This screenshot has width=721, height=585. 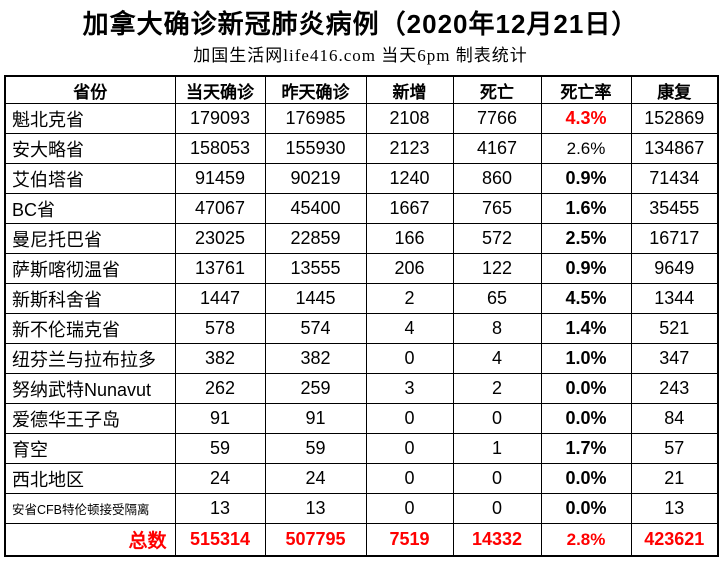 What do you see at coordinates (409, 388) in the screenshot?
I see `cell-new-cases: 3` at bounding box center [409, 388].